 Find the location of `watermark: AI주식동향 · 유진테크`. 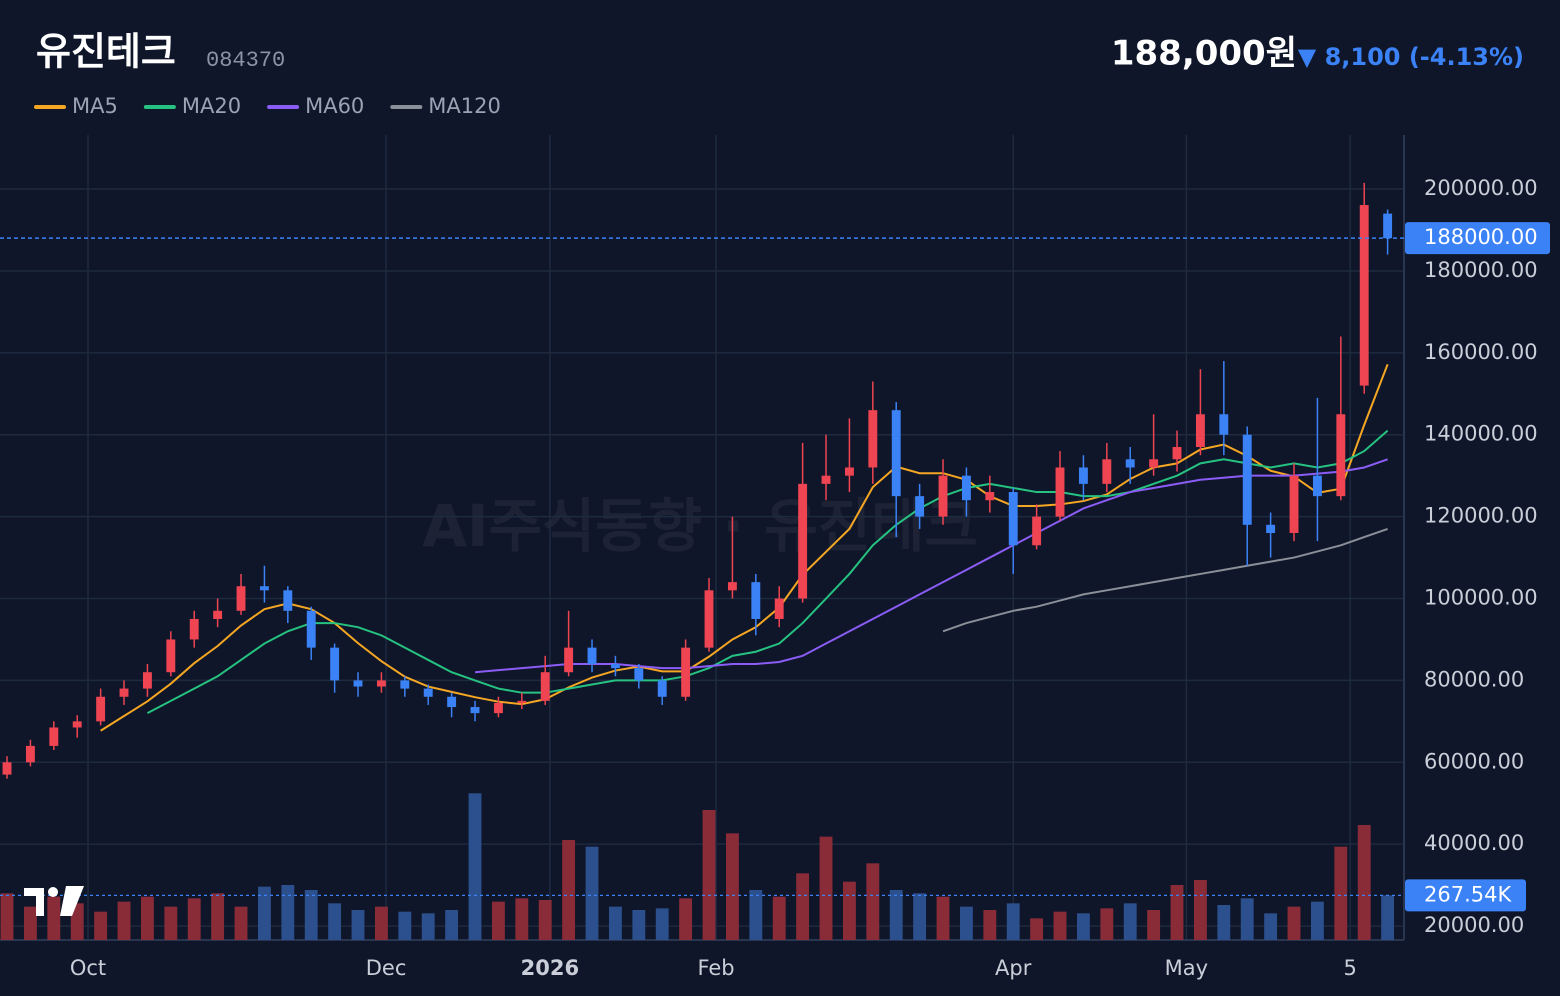

watermark: AI주식동향 · 유진테크 is located at coordinates (700, 526).